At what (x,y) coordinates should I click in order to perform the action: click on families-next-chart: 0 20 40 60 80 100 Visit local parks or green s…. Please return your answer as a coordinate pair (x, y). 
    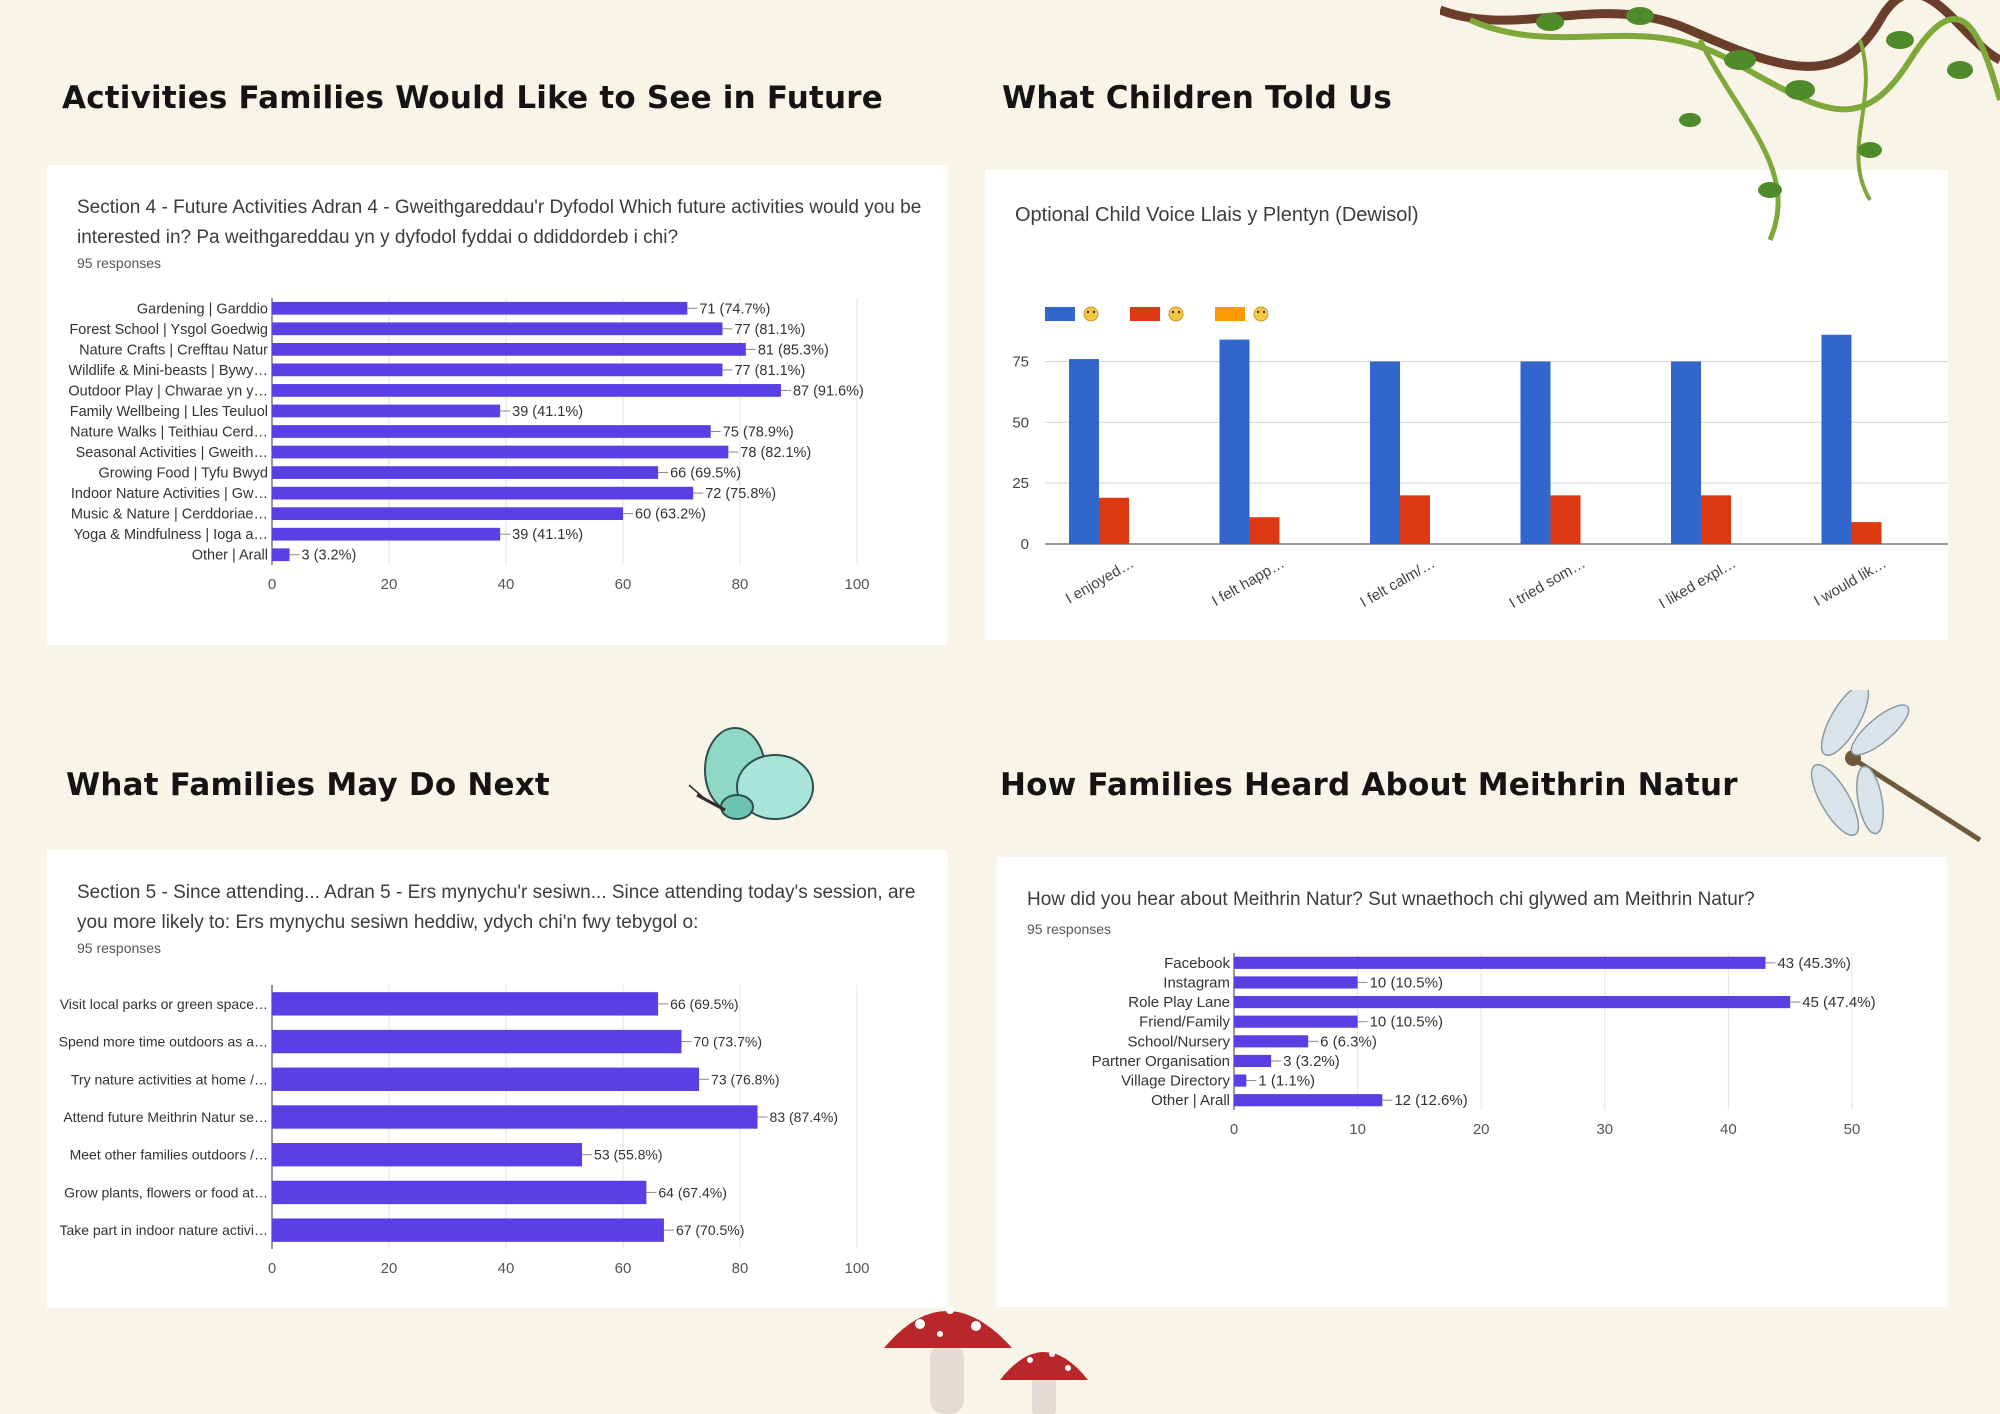
    Looking at the image, I should click on (464, 1131).